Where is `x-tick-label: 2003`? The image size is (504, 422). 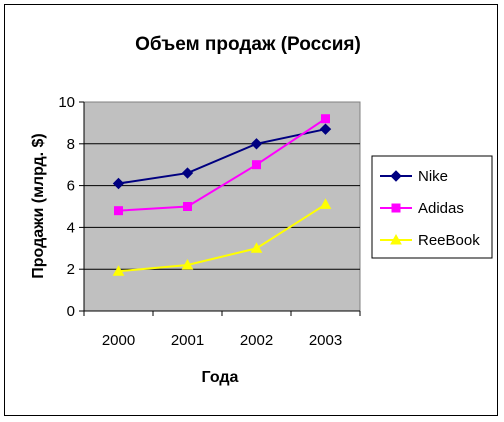 x-tick-label: 2003 is located at coordinates (325, 340).